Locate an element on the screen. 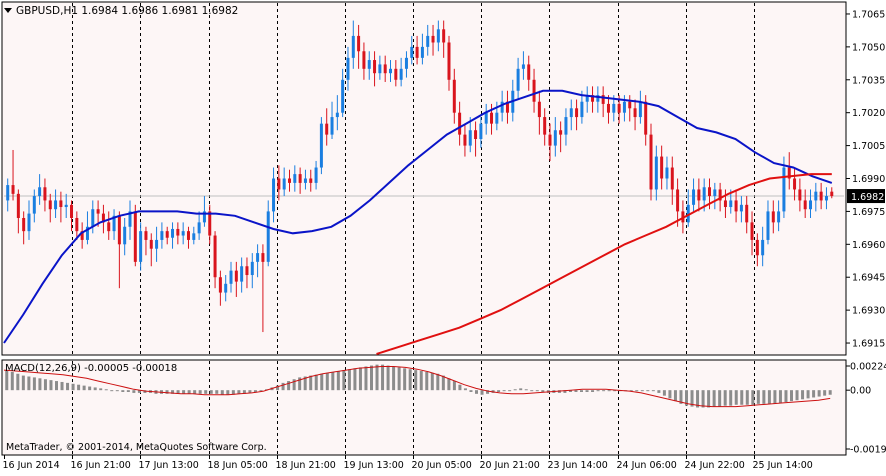 Image resolution: width=886 pixels, height=476 pixels. time-tick-label: 25 Jun 14:00 is located at coordinates (783, 465).